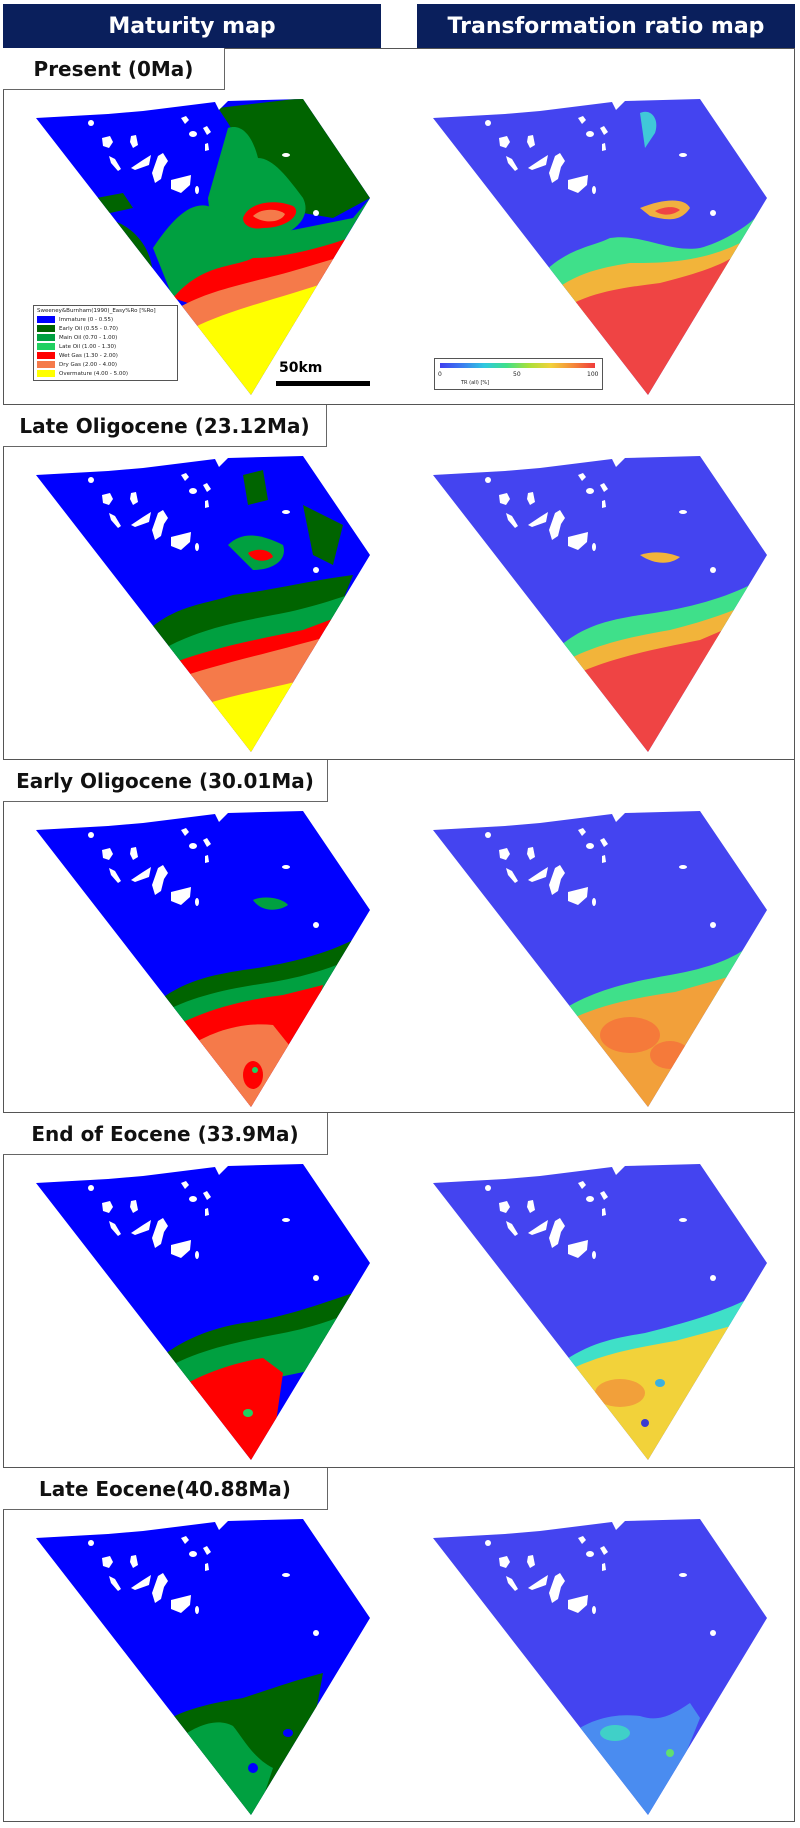 This screenshot has height=1828, width=800. I want to click on maturity-legend-title: Sweeney&Burnham(1990)_Easy%Ro [%Ro], so click(96, 311).